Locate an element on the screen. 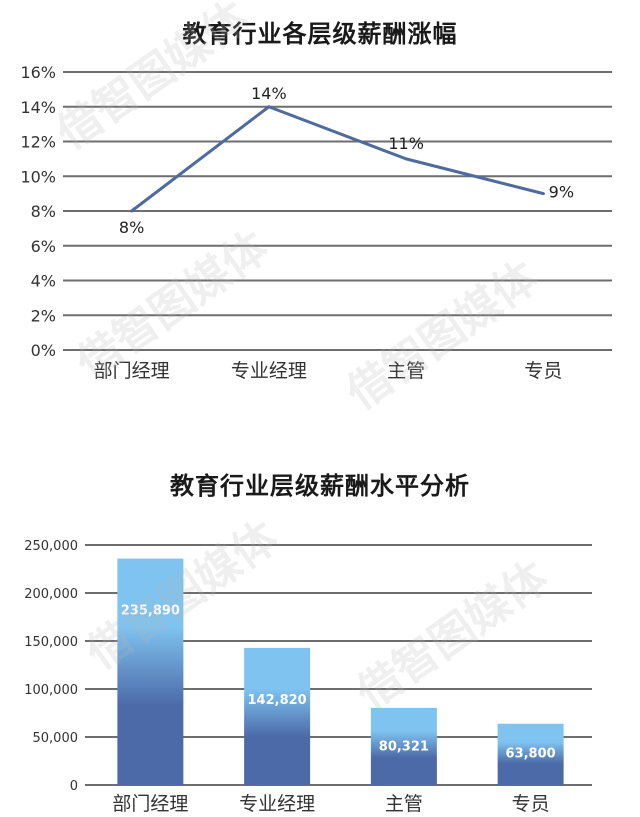 This screenshot has width=640, height=817. line-x-tick-label: 主管 is located at coordinates (406, 371).